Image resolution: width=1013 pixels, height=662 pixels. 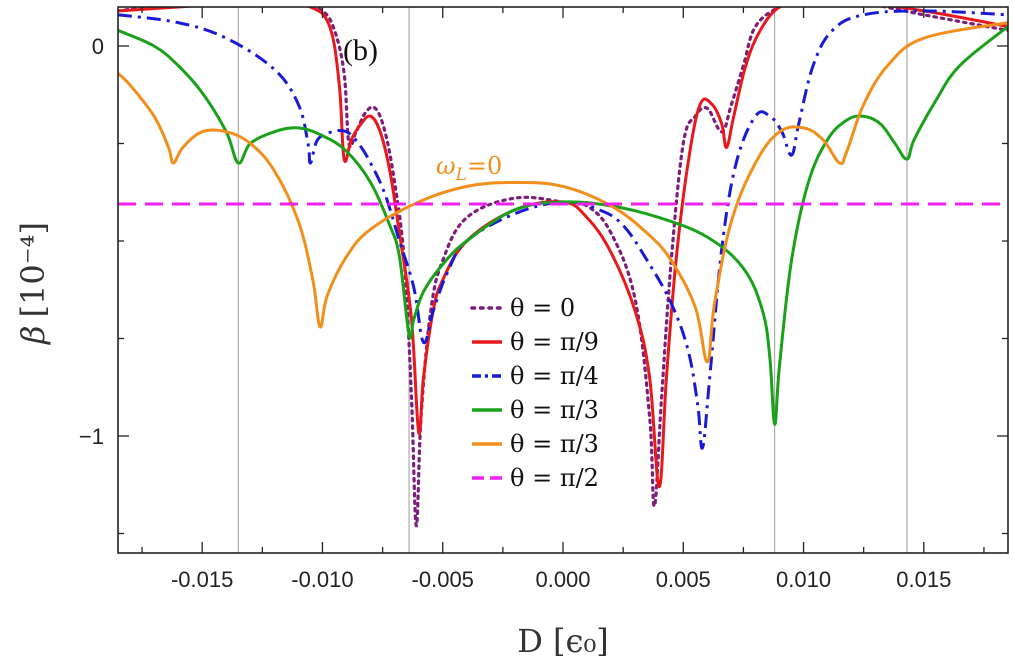 I want to click on y-axis-symbol: β, so click(x=33, y=335).